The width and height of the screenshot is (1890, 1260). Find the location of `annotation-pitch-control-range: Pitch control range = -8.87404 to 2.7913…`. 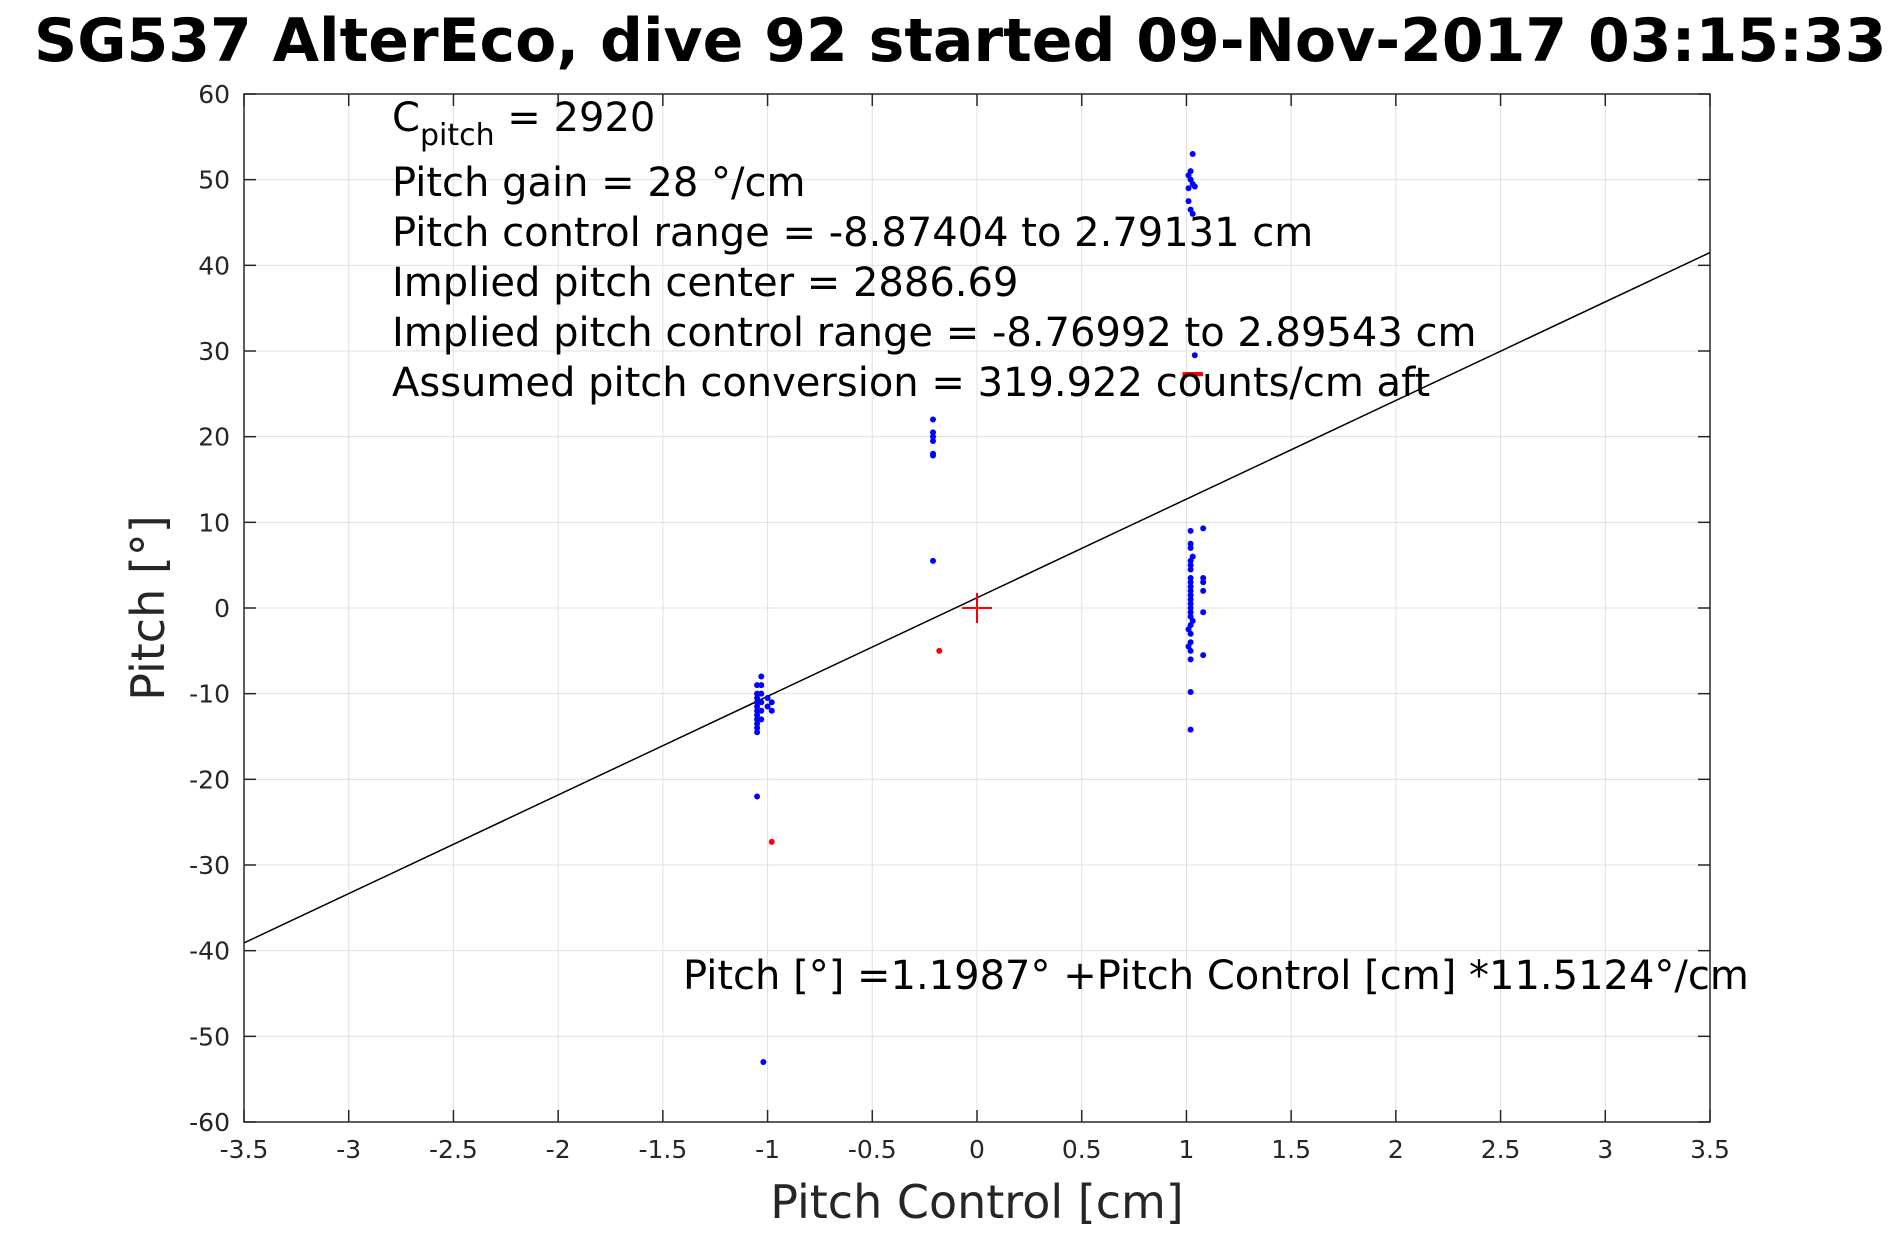

annotation-pitch-control-range: Pitch control range = -8.87404 to 2.7913… is located at coordinates (852, 233).